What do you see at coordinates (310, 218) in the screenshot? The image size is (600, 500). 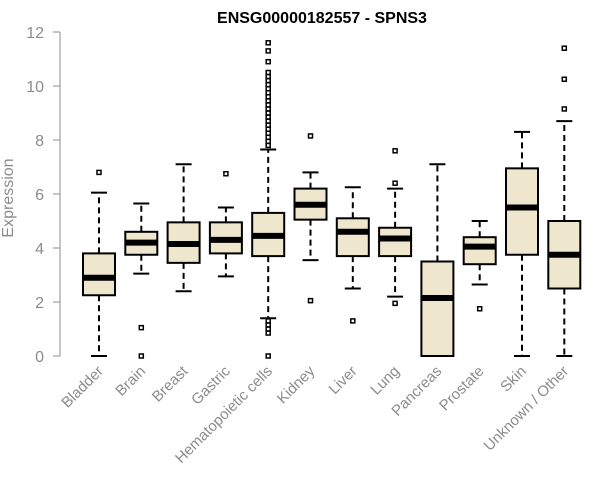 I see `box-kidney` at bounding box center [310, 218].